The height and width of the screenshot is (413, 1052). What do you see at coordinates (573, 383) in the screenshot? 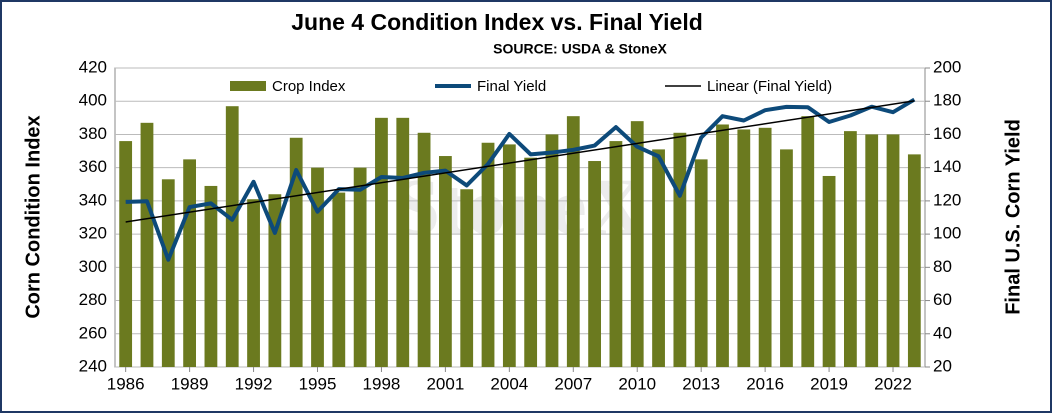
I see `x-tick-label: 2007` at bounding box center [573, 383].